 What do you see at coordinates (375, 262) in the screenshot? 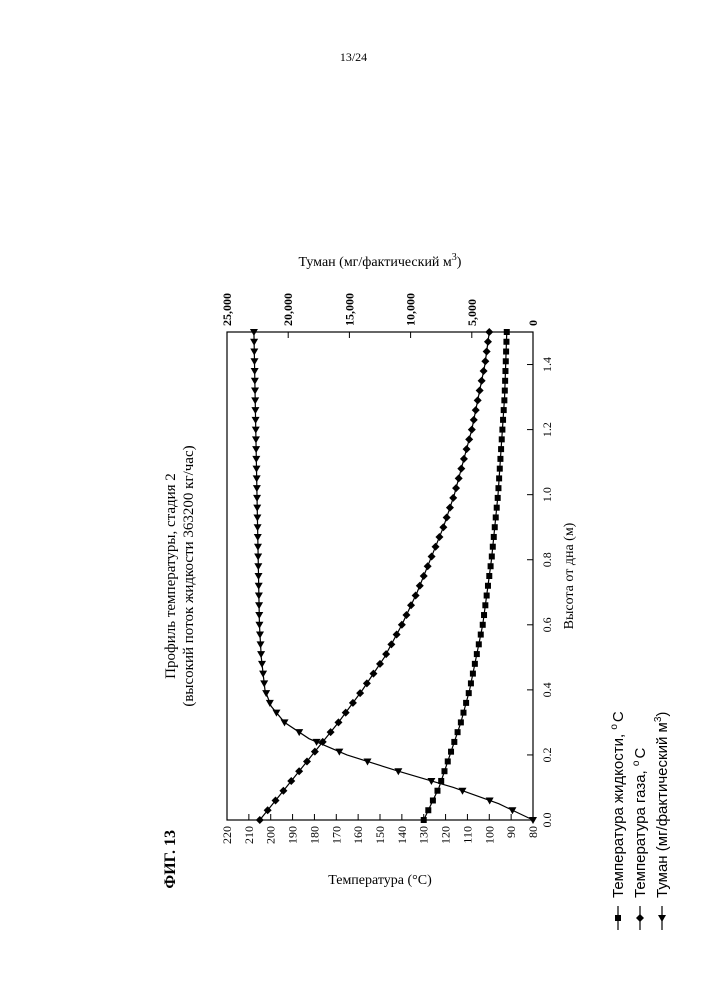
I see `right-axis-label-text: Туман (мг/фактический м` at bounding box center [375, 262].